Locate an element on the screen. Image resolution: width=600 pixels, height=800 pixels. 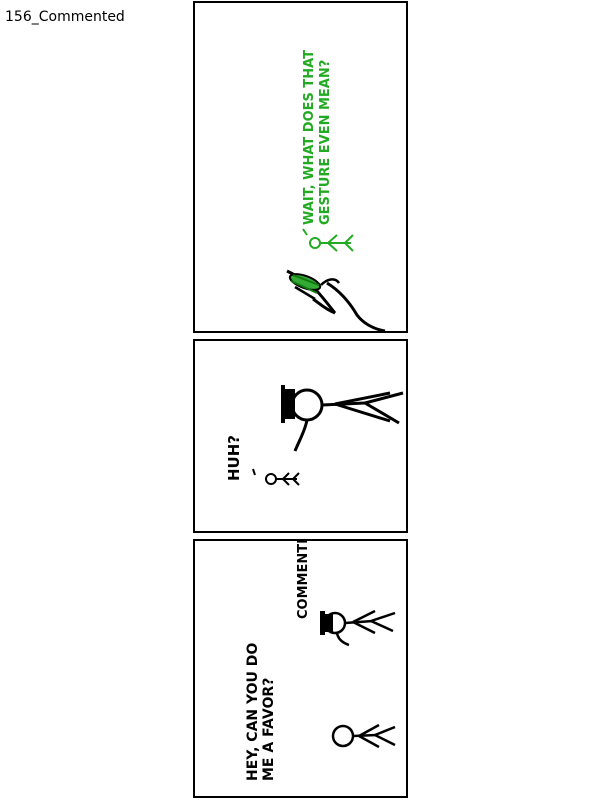
comic-panel-3: COMMENTED! HEY, CAN YOU DO ME A FAVOR? is located at coordinates (300, 668).